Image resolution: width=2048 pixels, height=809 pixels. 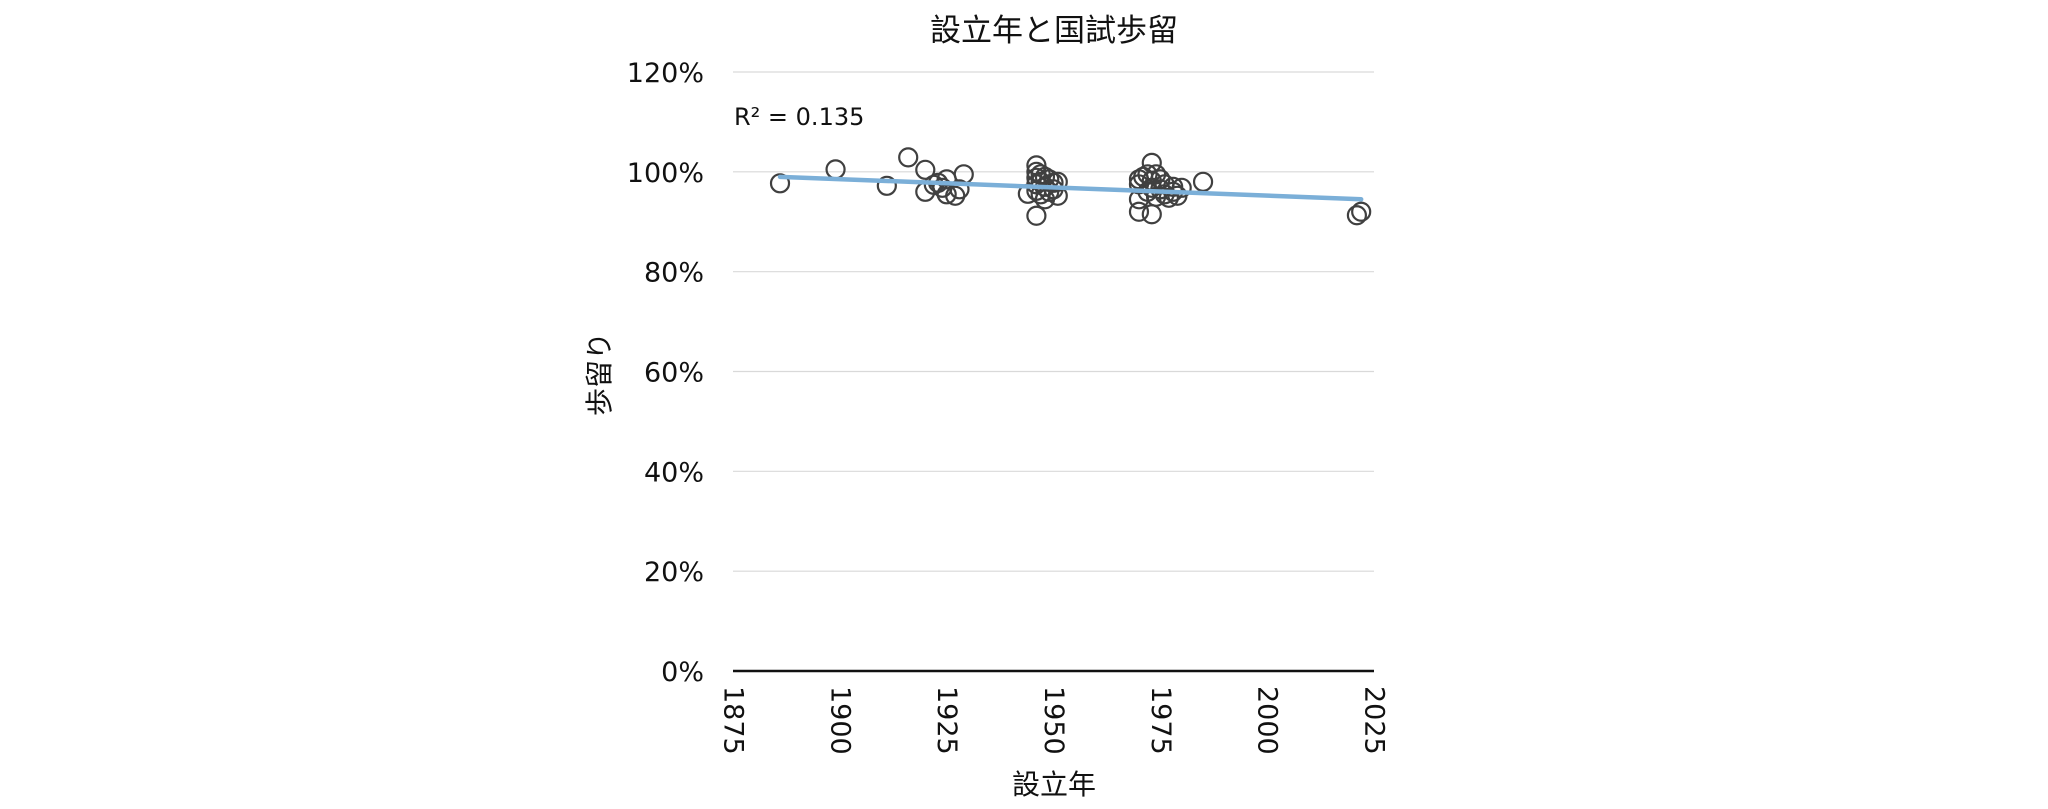 What do you see at coordinates (674, 472) in the screenshot?
I see `y-tick-label: 40%` at bounding box center [674, 472].